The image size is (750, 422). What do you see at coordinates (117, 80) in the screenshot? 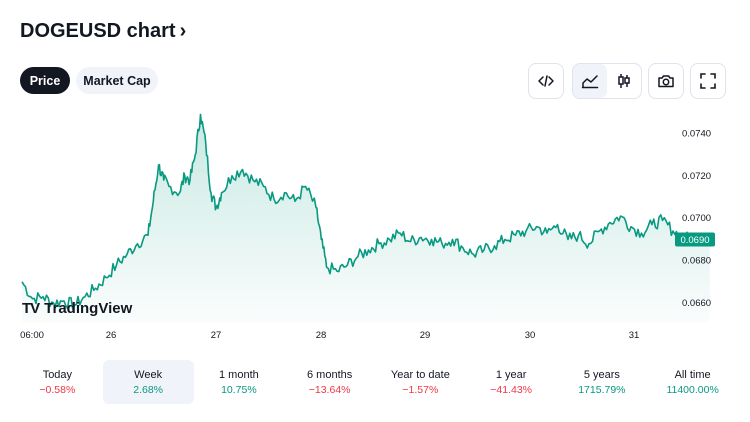
I see `tab-market-cap: Market Cap` at bounding box center [117, 80].